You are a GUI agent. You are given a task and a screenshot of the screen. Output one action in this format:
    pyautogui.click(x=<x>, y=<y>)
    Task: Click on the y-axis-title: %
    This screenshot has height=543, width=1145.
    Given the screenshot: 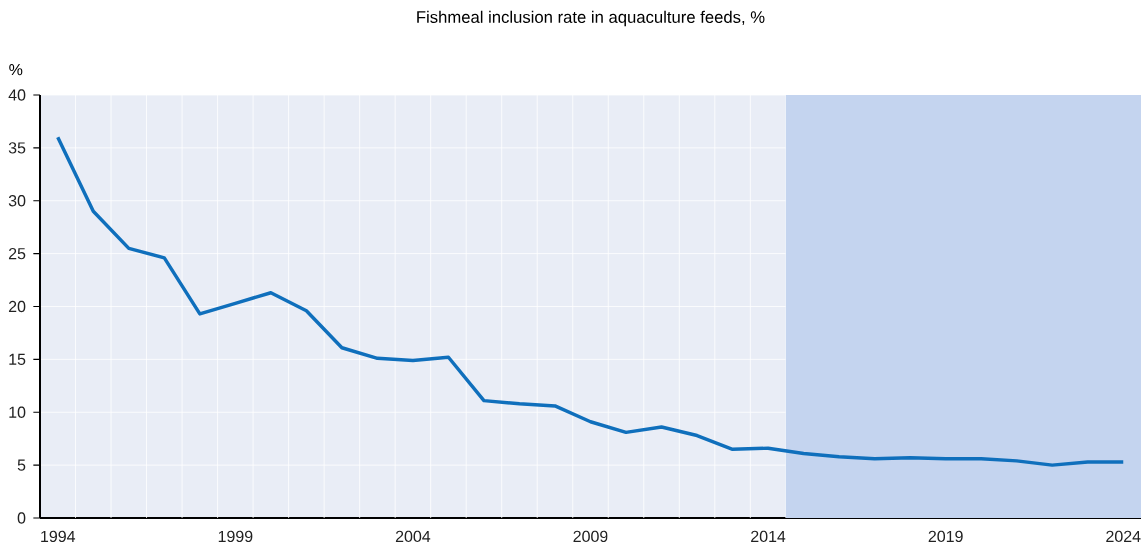 What is the action you would take?
    pyautogui.click(x=16, y=70)
    